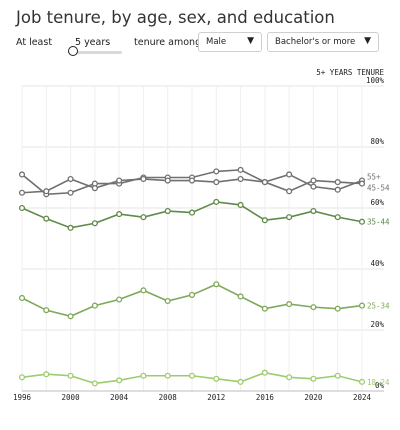  I want to click on x-tick-label: 2016, so click(265, 397).